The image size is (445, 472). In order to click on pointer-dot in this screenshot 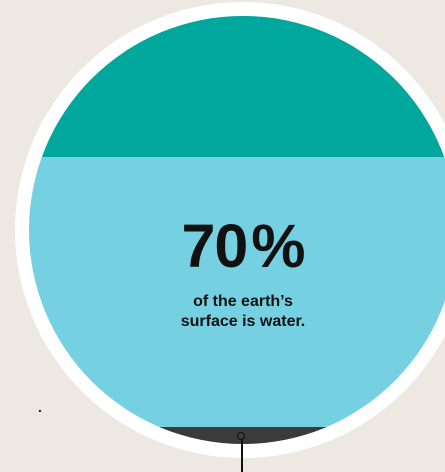, I will do `click(241, 436)`.